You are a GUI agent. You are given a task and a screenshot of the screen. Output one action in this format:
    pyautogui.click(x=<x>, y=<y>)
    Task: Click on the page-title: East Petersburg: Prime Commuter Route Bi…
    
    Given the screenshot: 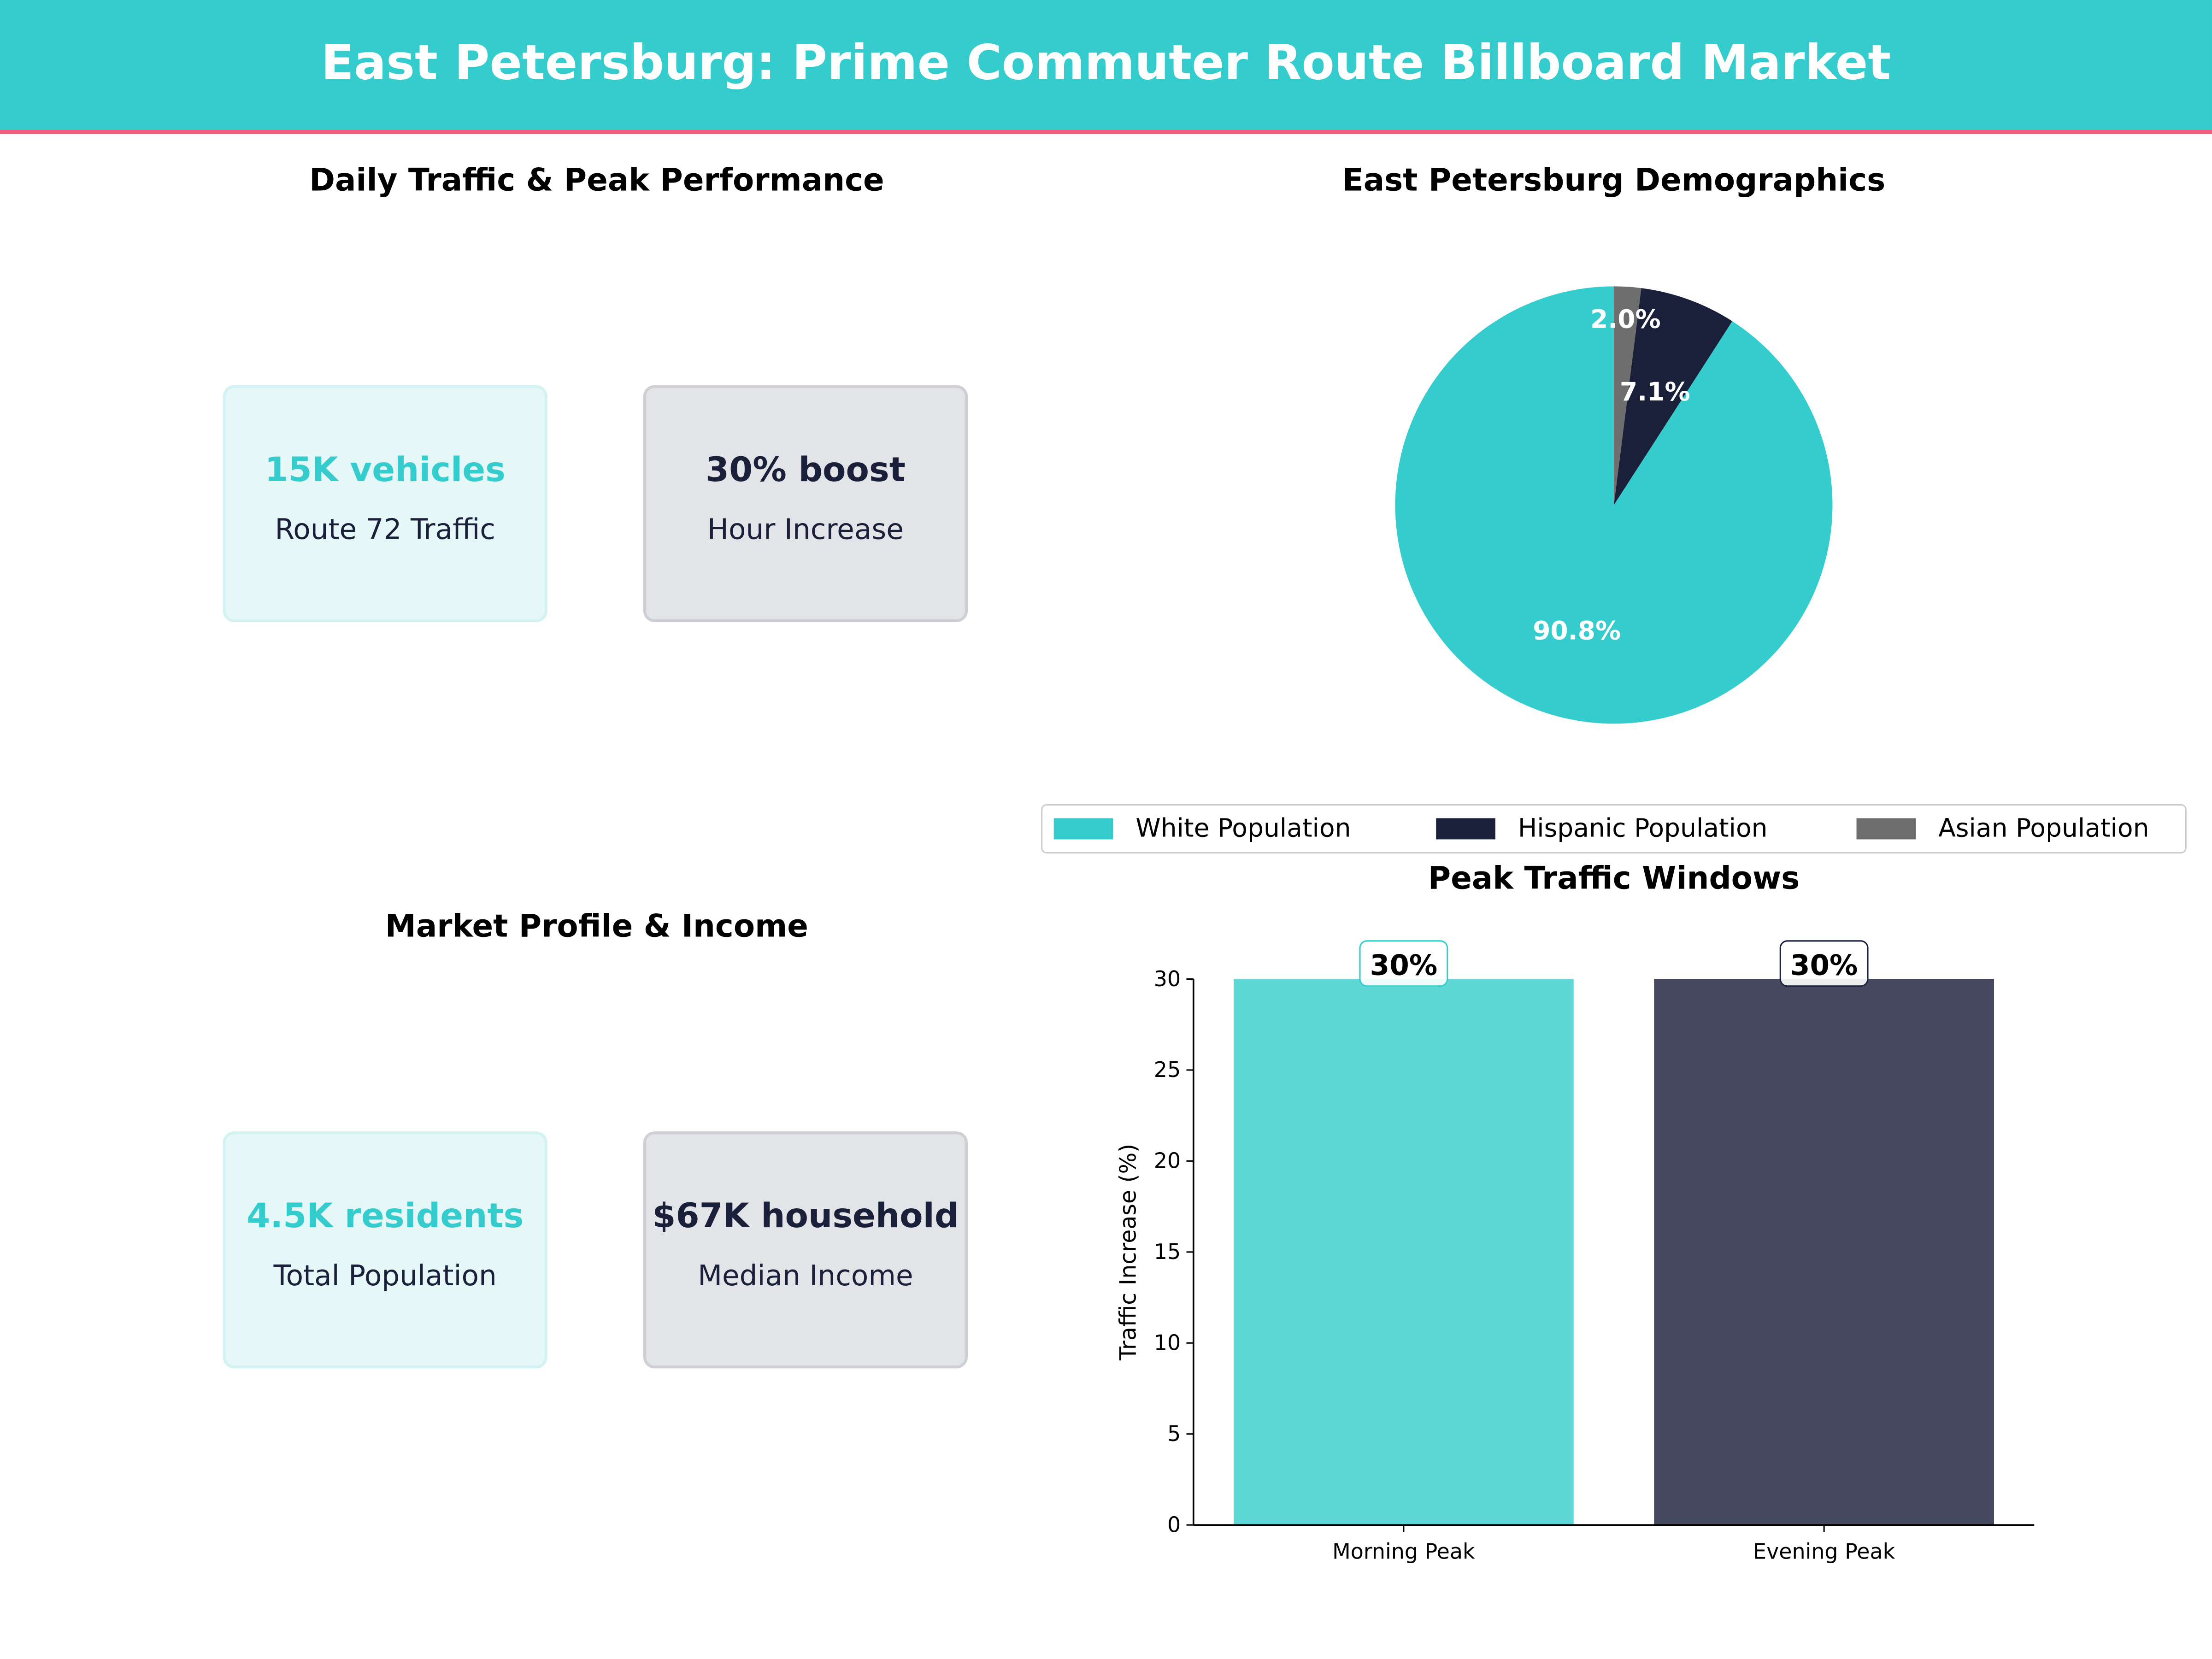 What is the action you would take?
    pyautogui.click(x=1106, y=63)
    